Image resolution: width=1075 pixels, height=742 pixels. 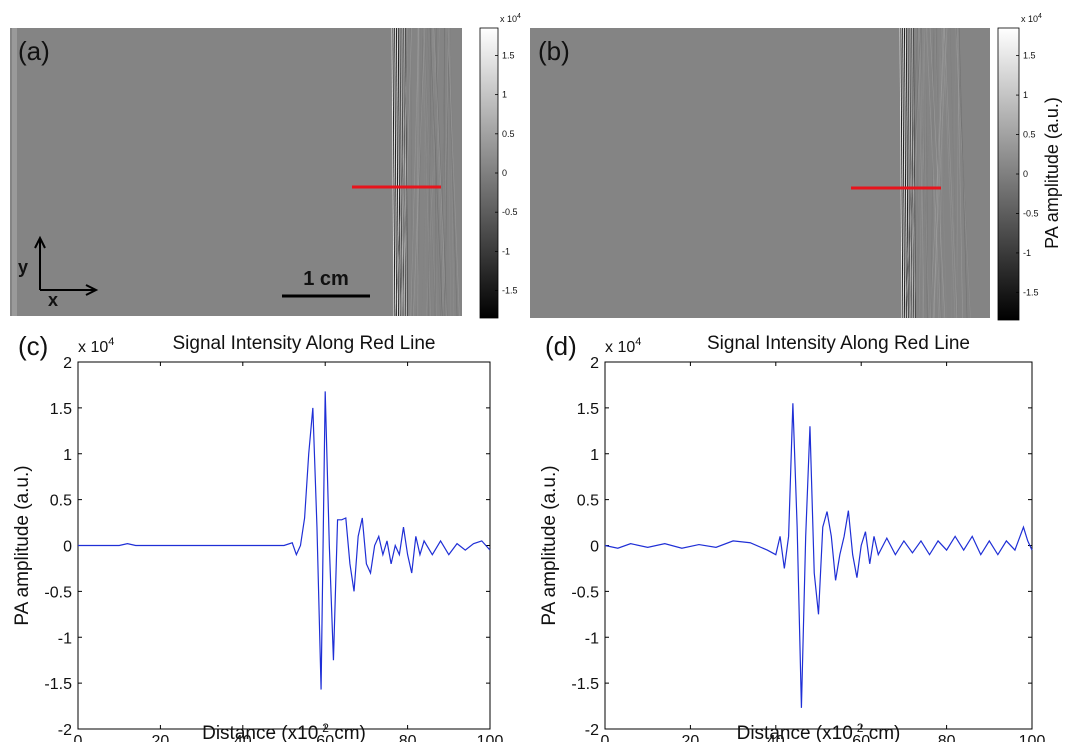 What do you see at coordinates (1008, 174) in the screenshot?
I see `colorbar` at bounding box center [1008, 174].